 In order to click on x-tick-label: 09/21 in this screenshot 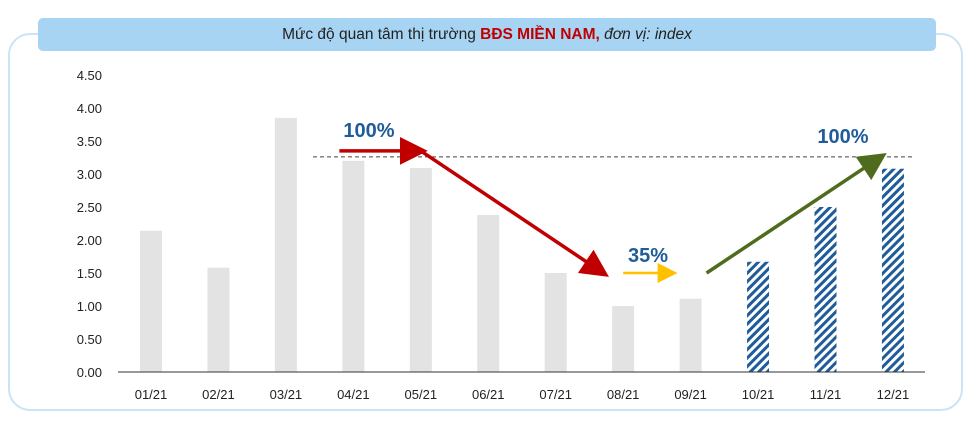, I will do `click(690, 394)`.